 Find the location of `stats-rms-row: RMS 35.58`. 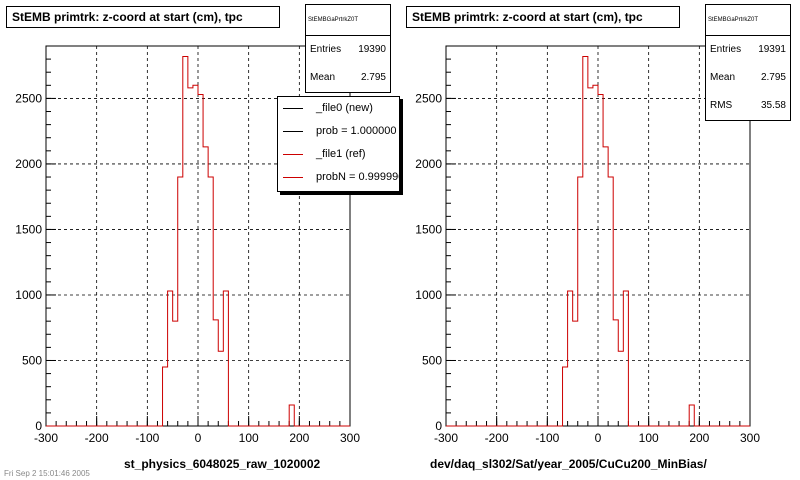

stats-rms-row: RMS 35.58 is located at coordinates (748, 106).